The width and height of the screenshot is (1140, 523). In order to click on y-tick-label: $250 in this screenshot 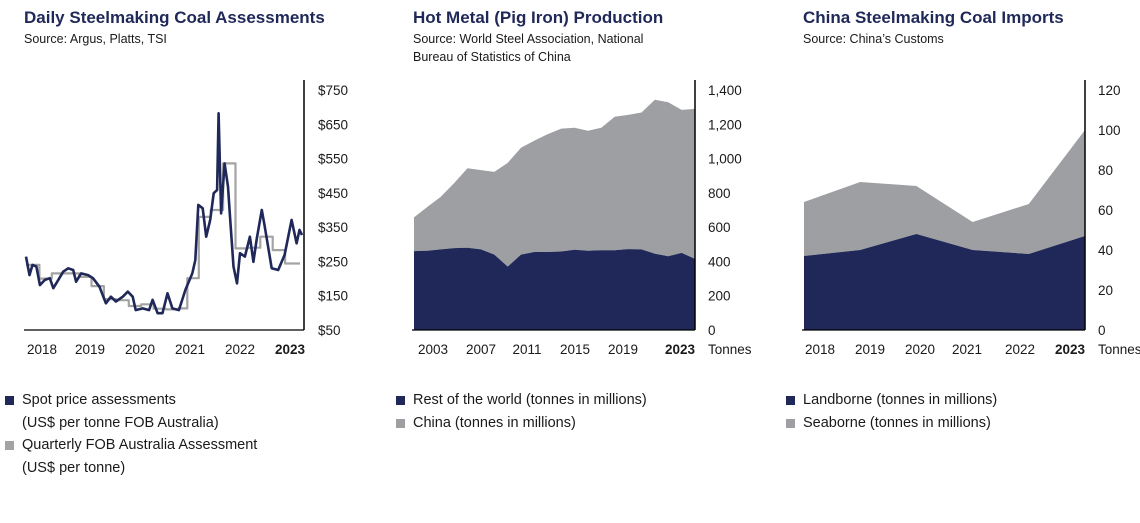, I will do `click(333, 261)`.